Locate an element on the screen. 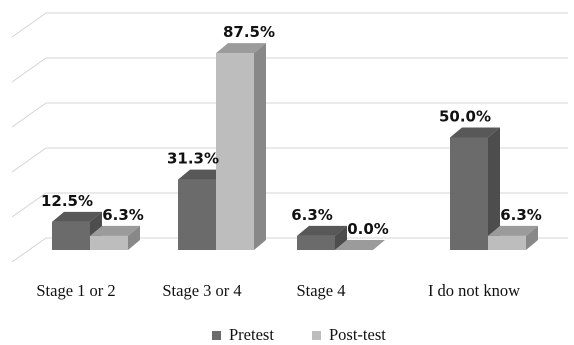 This screenshot has height=345, width=574. category-label: Stage 4 is located at coordinates (320, 290).